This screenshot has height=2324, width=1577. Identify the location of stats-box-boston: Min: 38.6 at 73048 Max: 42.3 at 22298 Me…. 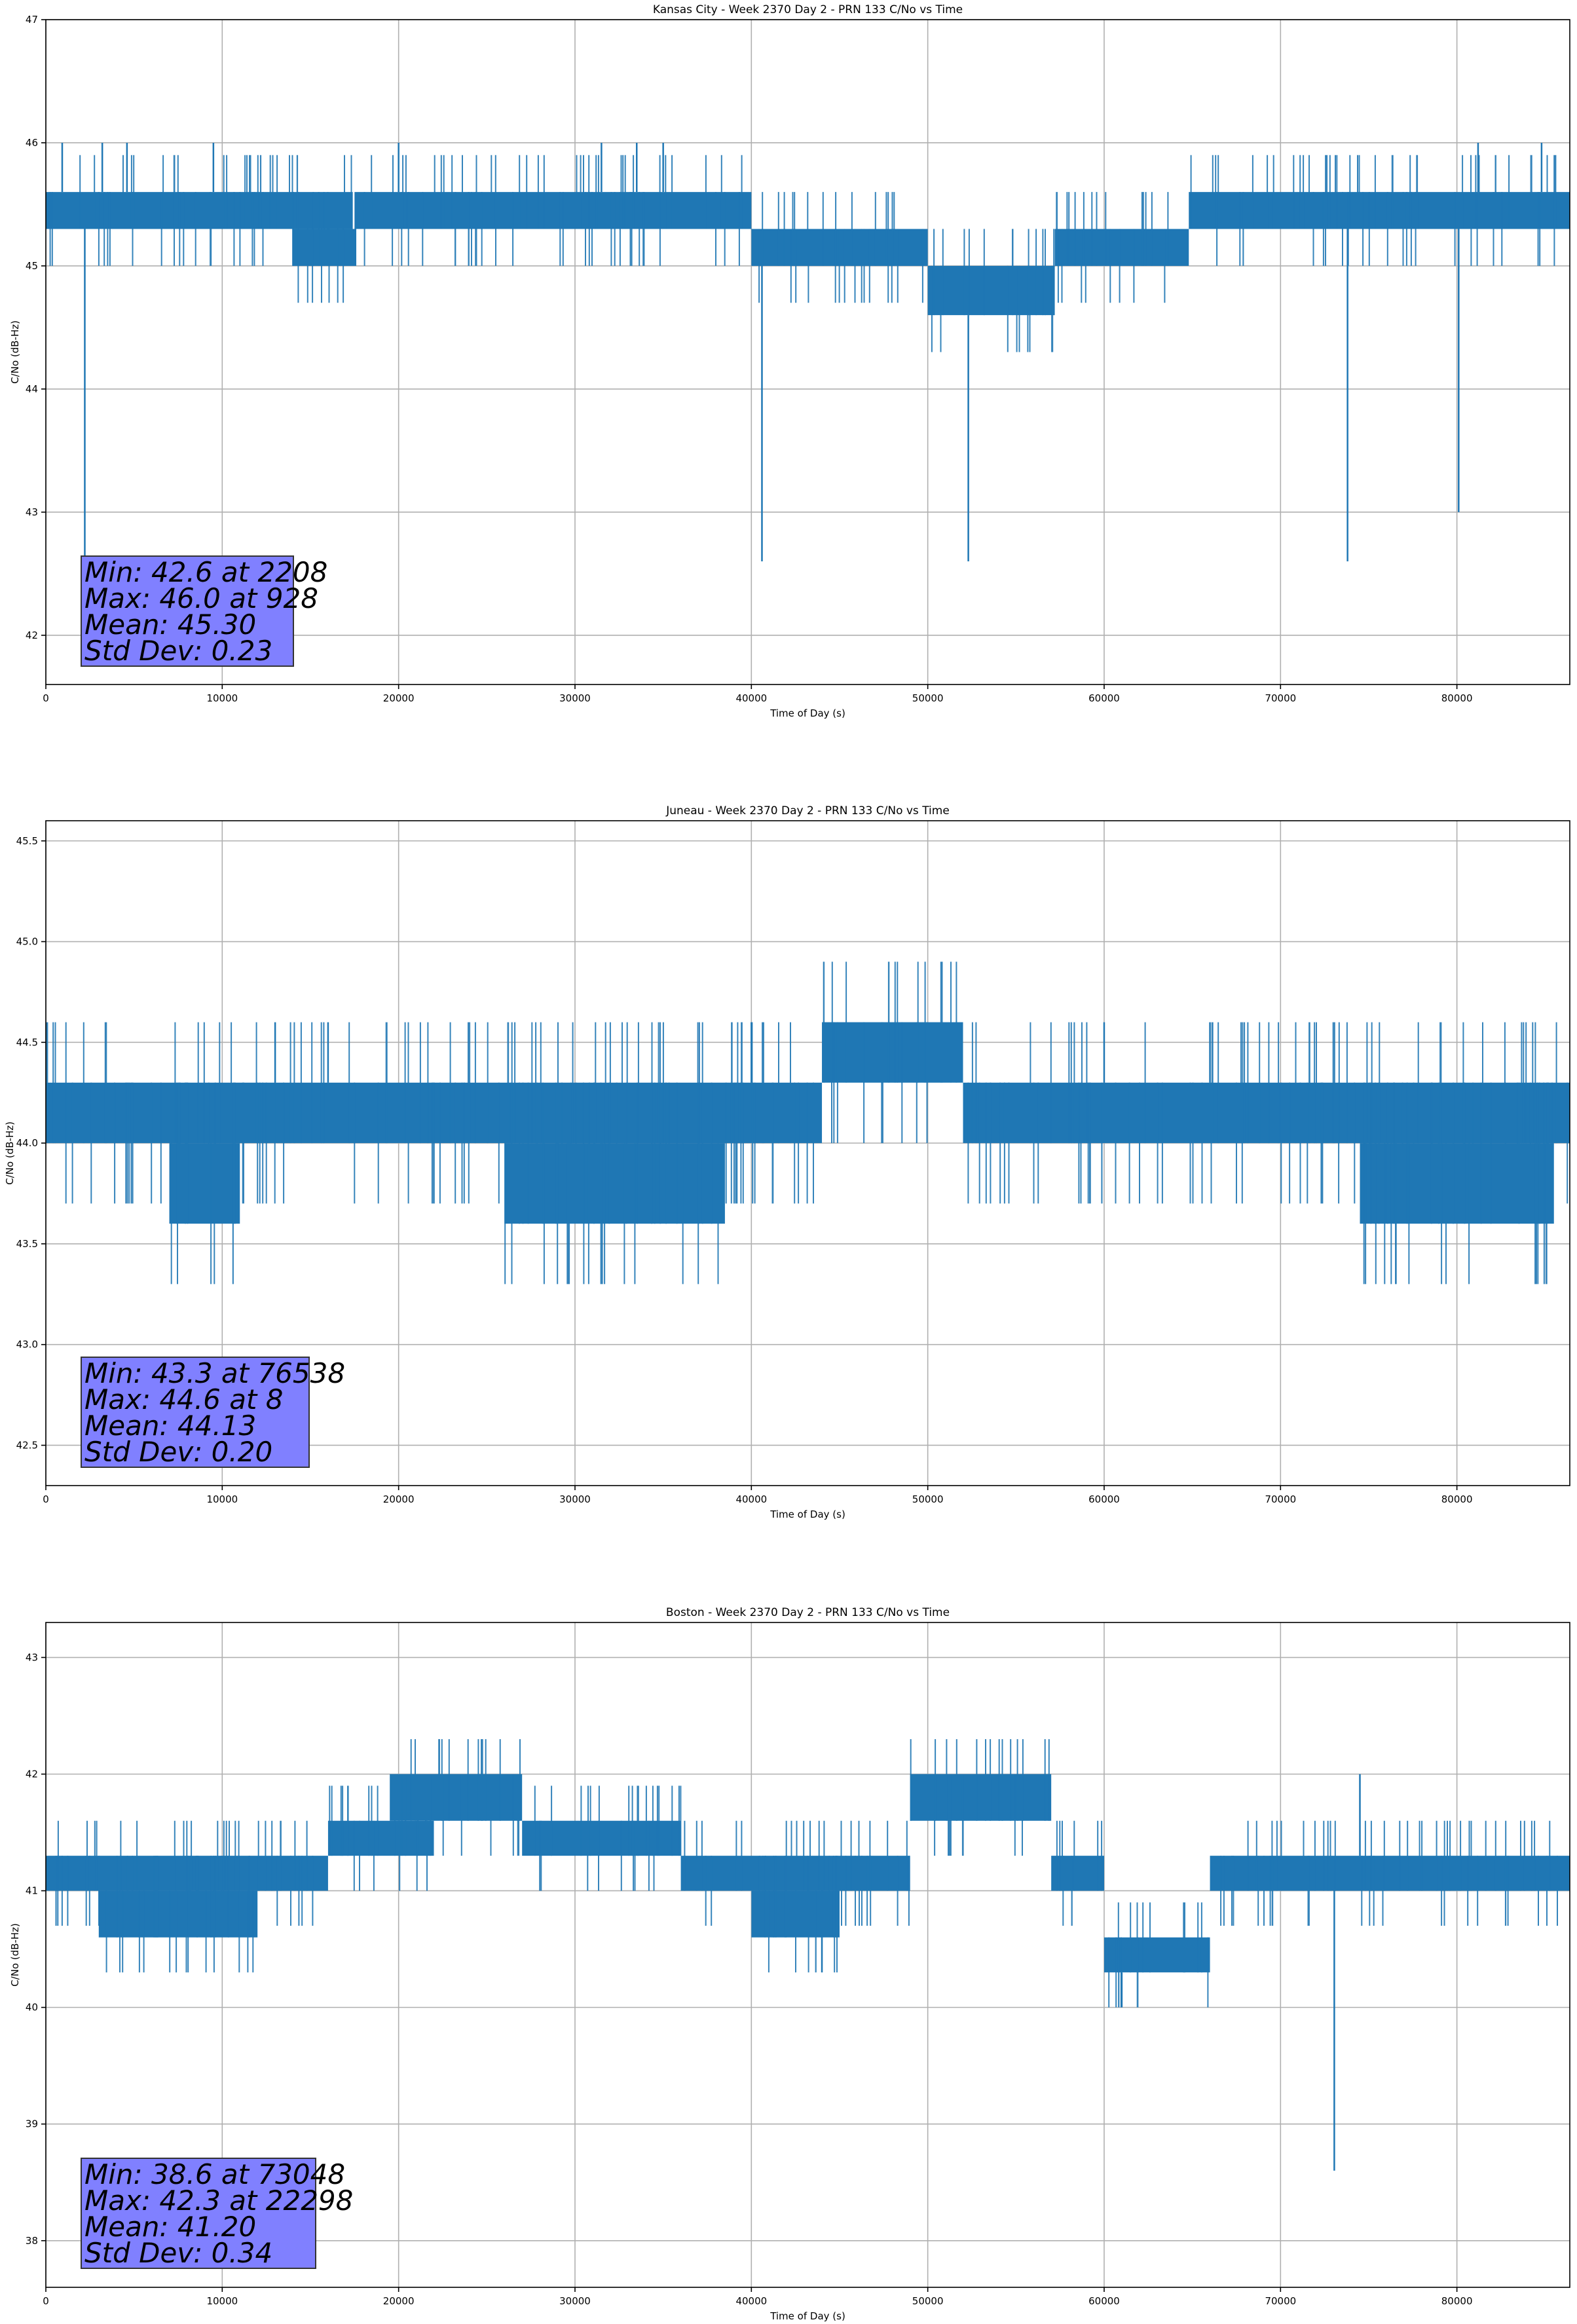
(217, 2213).